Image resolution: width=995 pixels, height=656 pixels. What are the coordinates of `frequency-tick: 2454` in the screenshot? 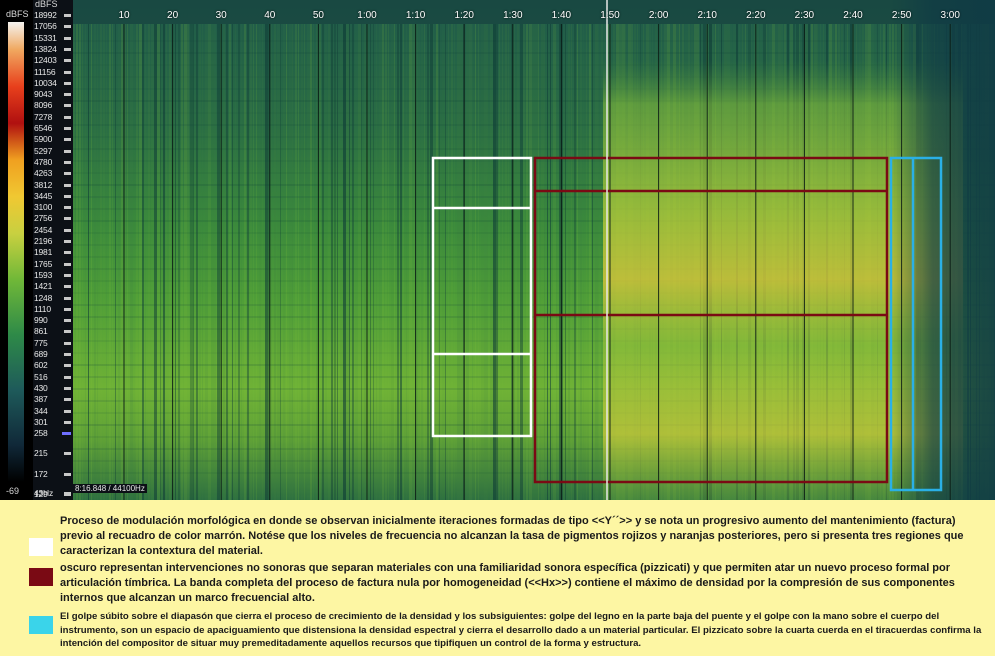 It's located at (53, 231).